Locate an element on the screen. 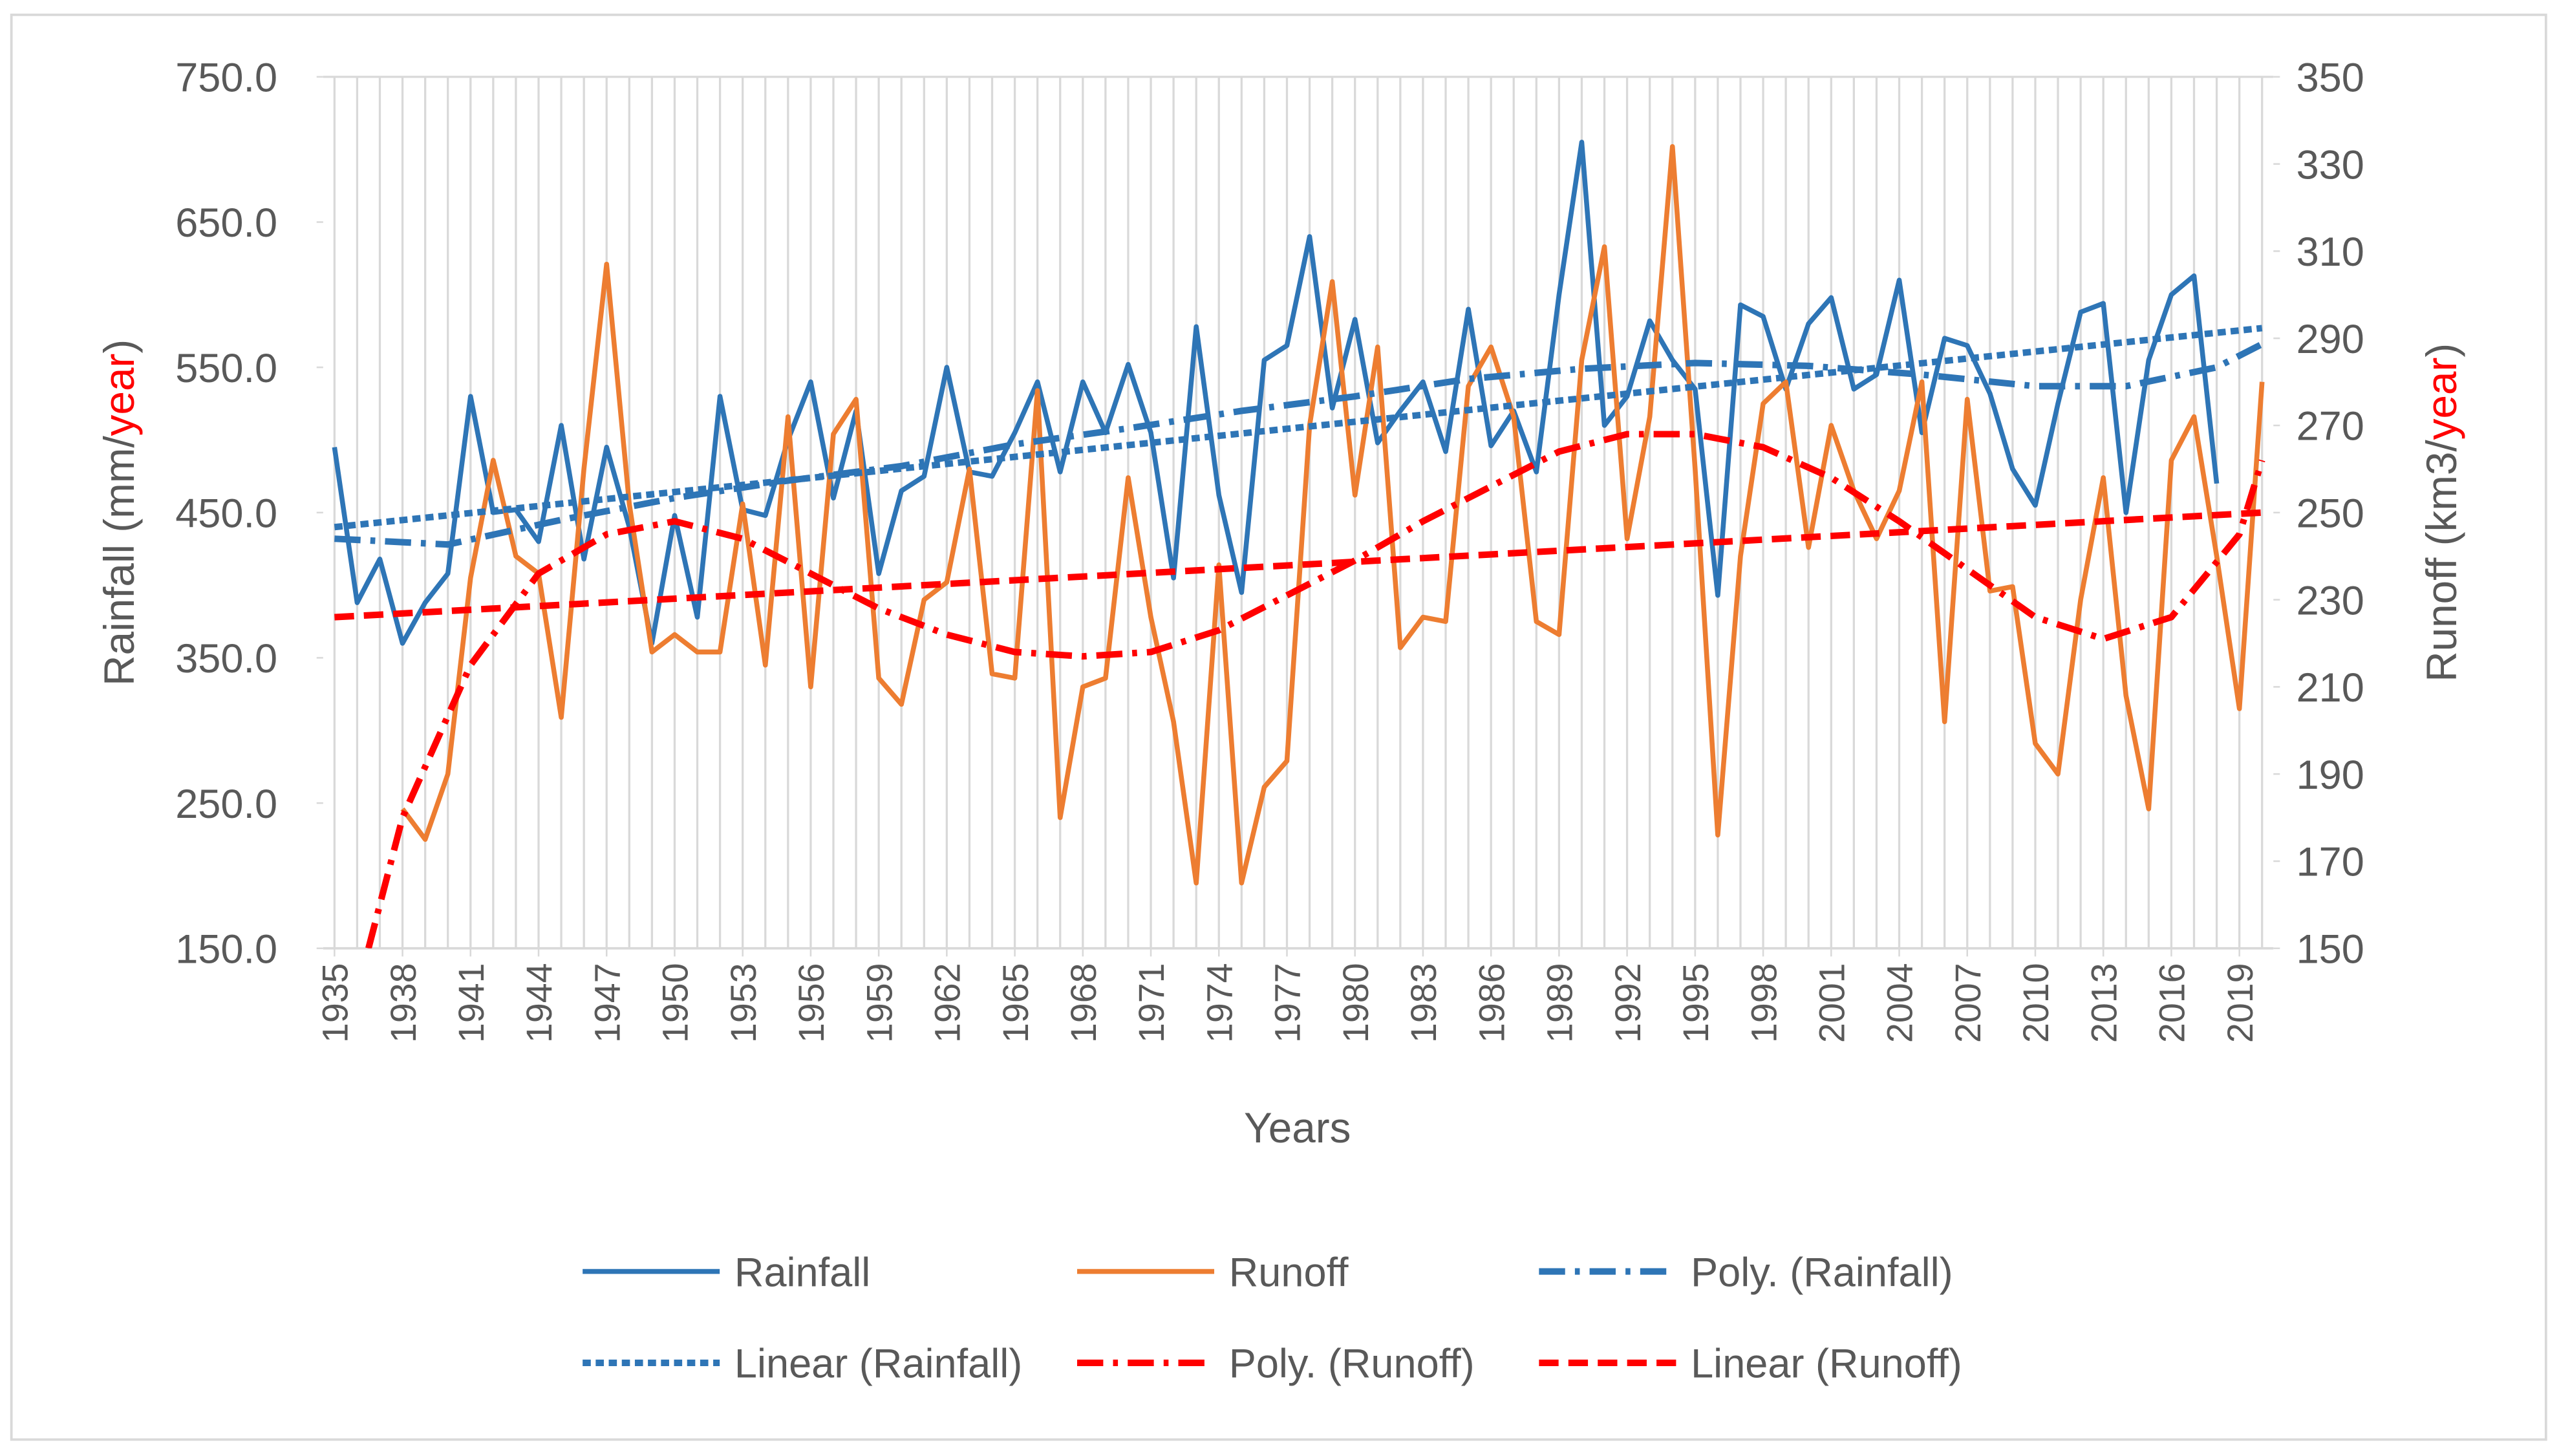 The width and height of the screenshot is (2559, 1456). x-tick-label: 1965 is located at coordinates (1016, 1003).